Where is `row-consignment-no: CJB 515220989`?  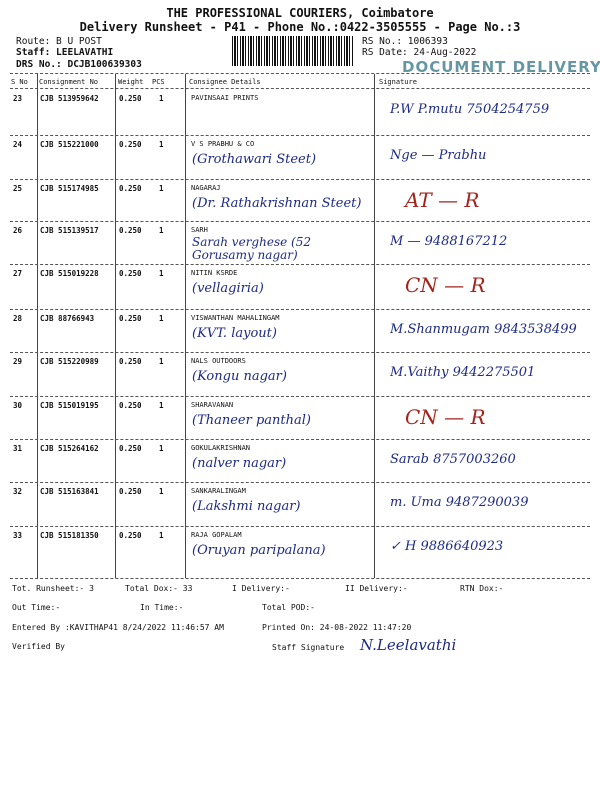 row-consignment-no: CJB 515220989 is located at coordinates (69, 361).